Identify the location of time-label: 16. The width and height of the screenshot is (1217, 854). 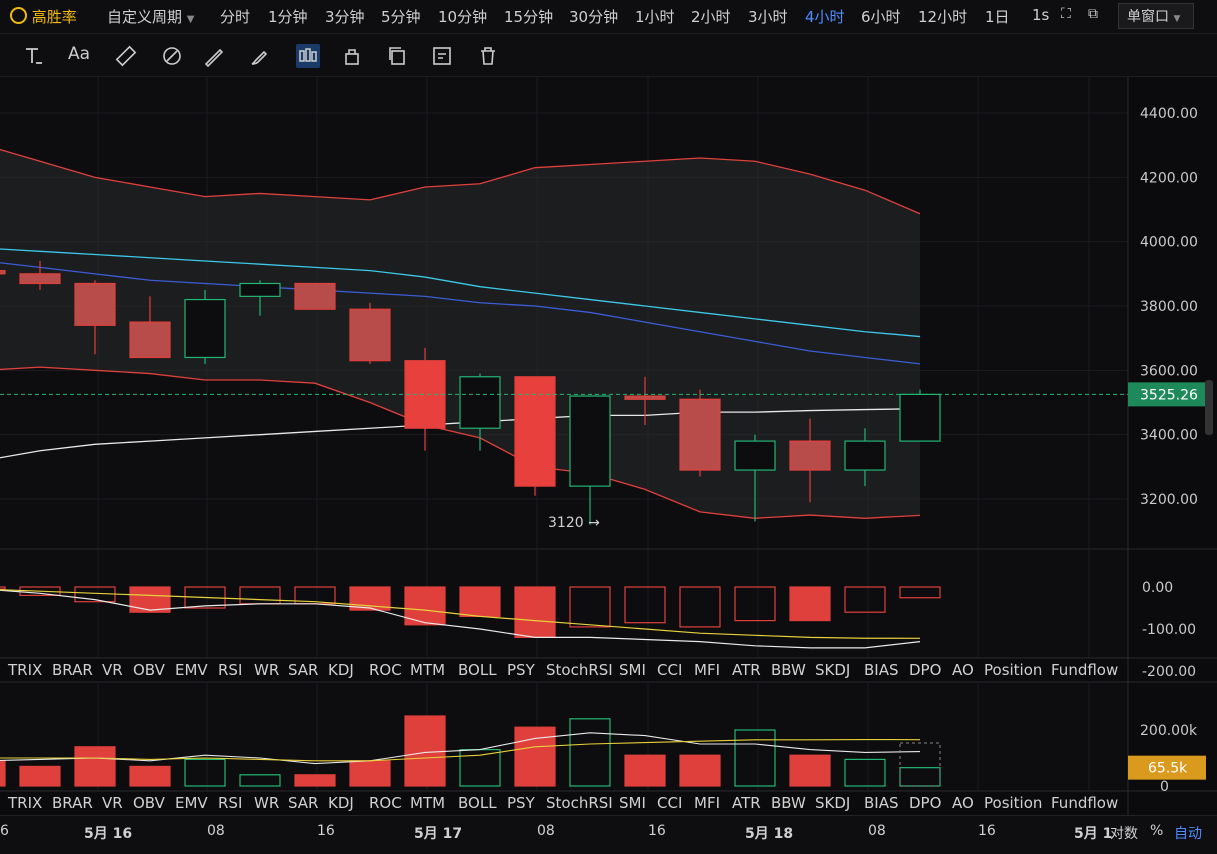
(657, 831).